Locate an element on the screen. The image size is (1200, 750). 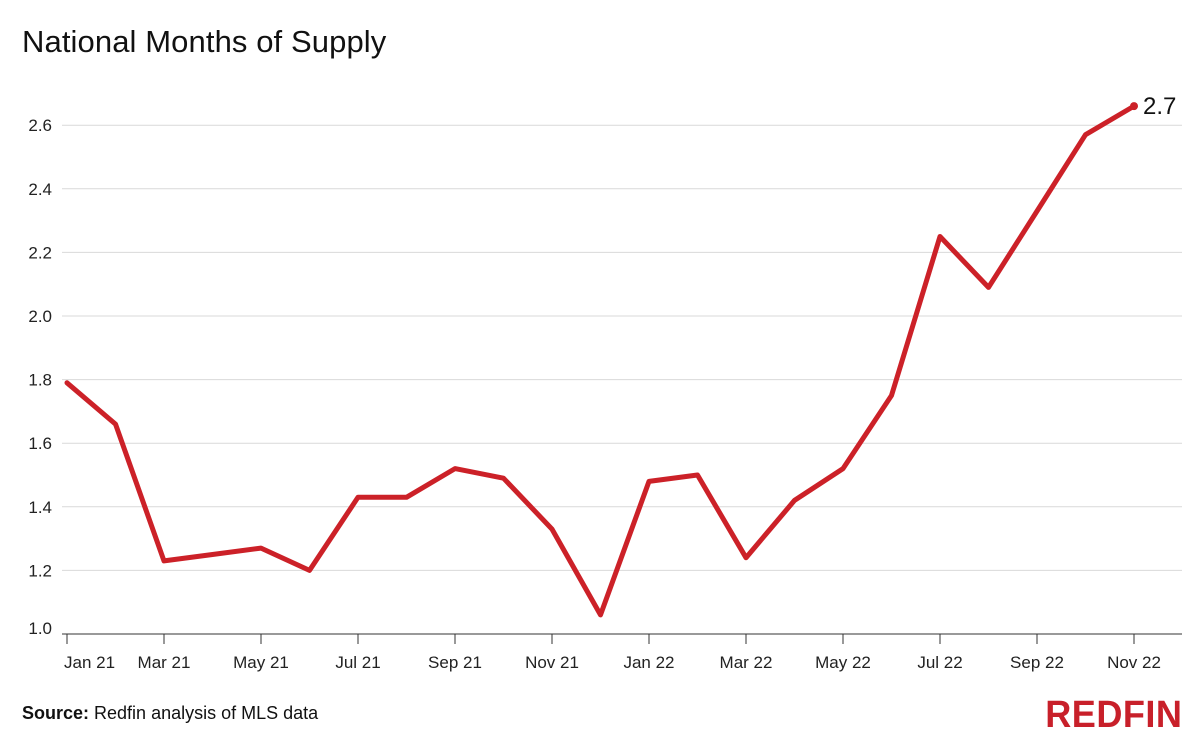
y-tick-label: 1.0 is located at coordinates (40, 628).